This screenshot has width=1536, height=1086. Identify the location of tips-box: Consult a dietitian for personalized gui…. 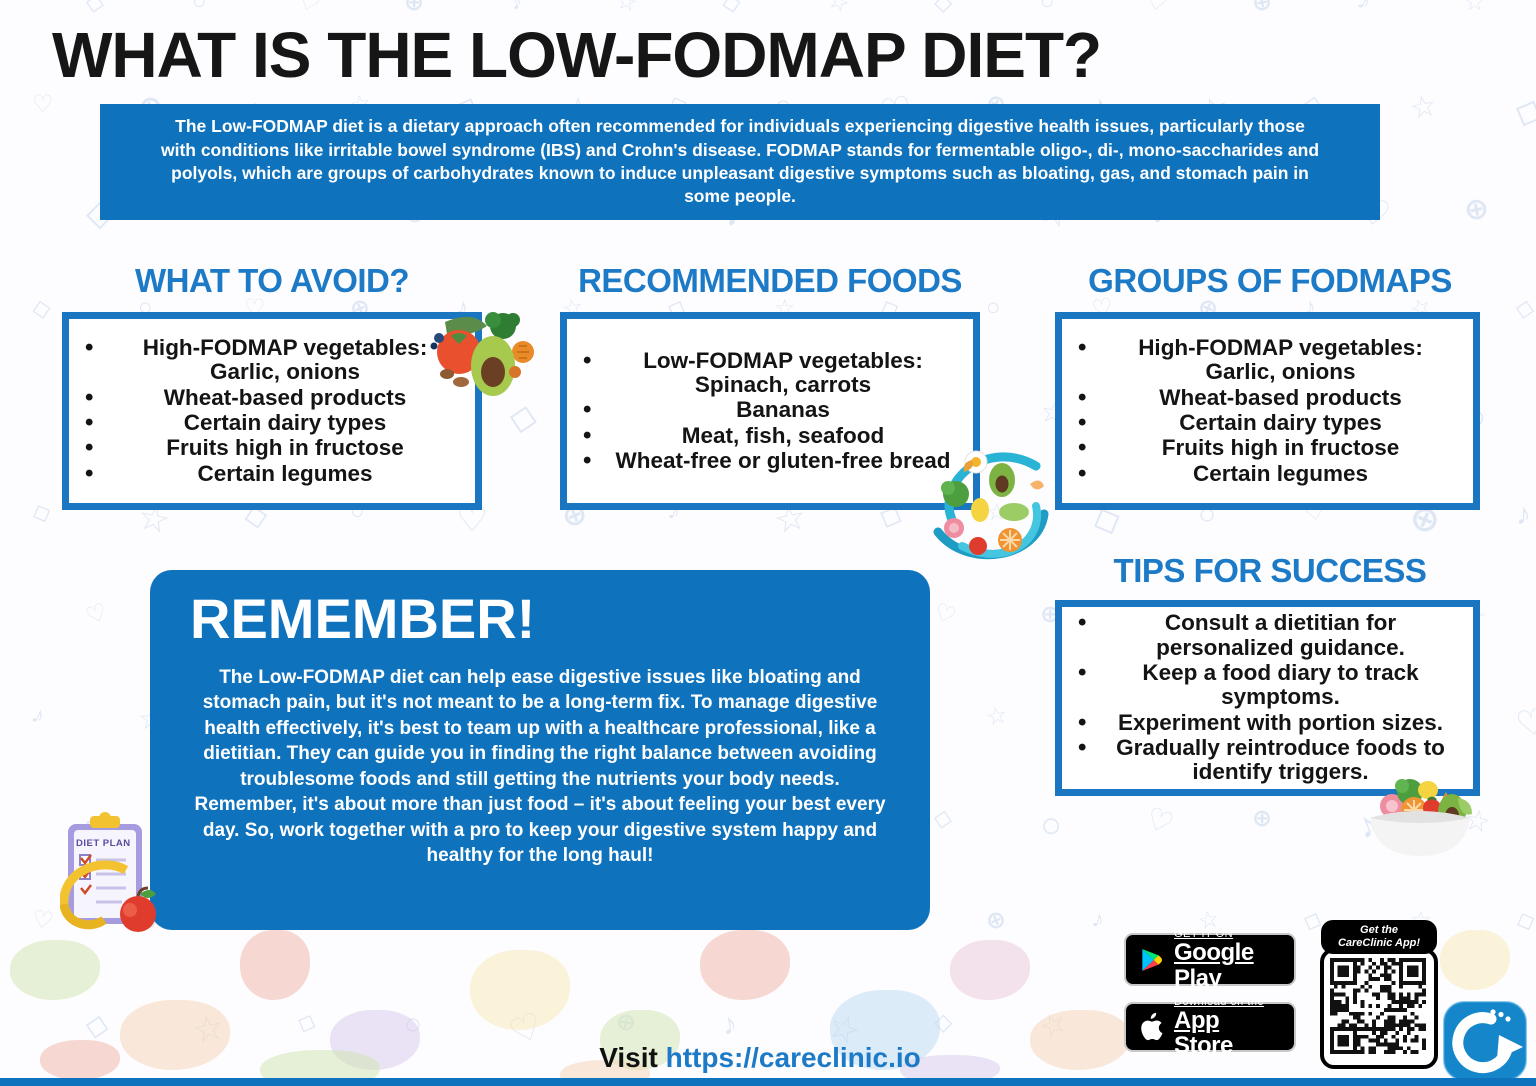
(1267, 698).